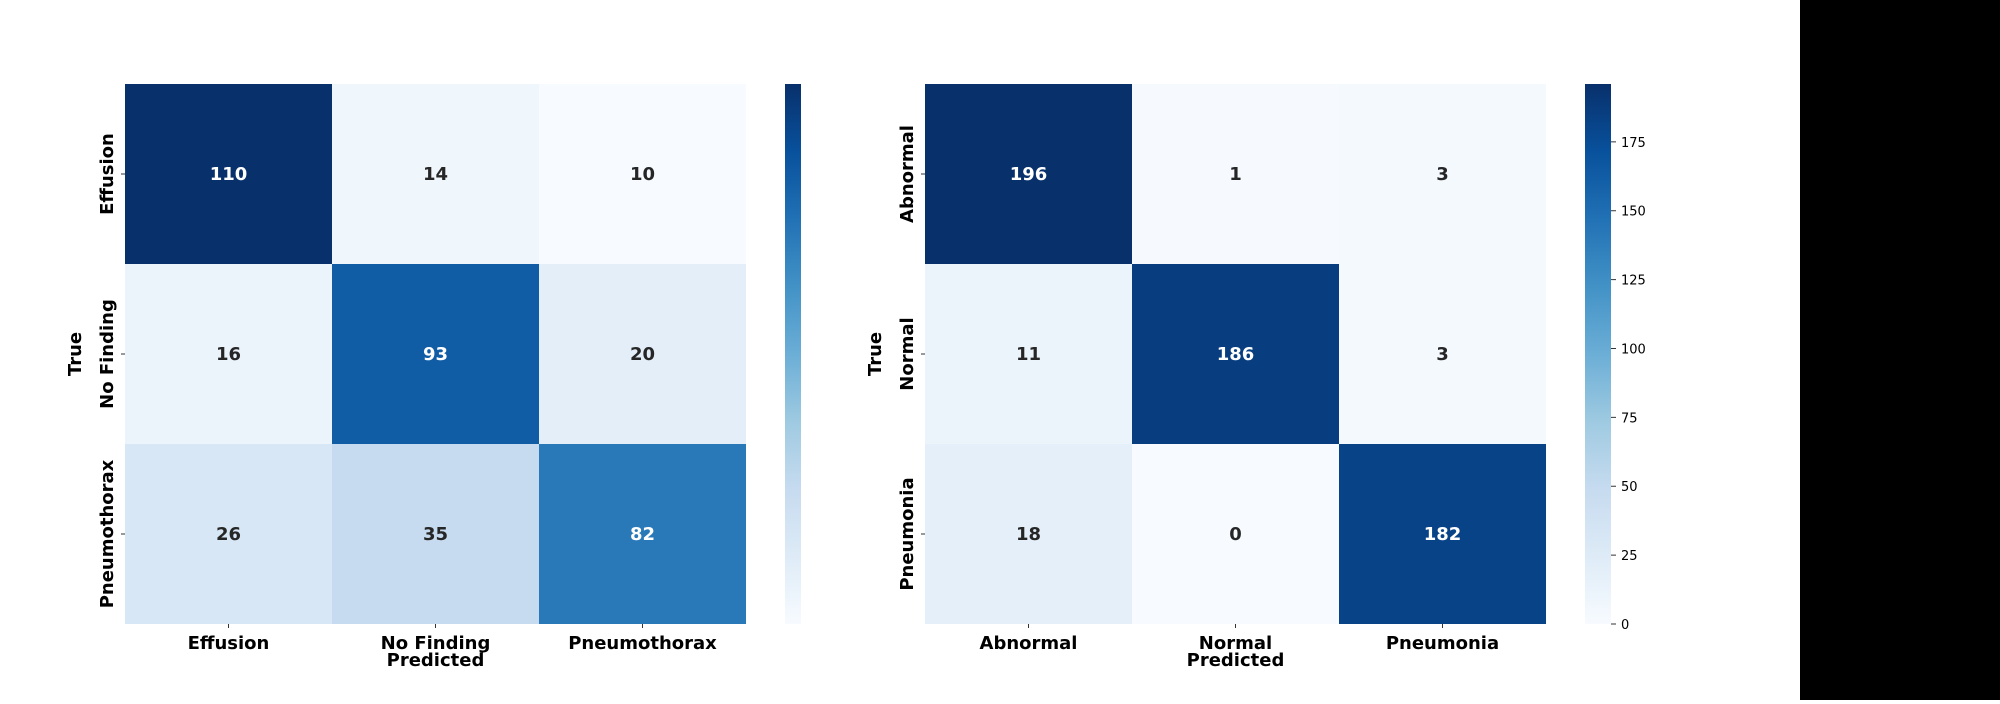 This screenshot has width=2000, height=704. Describe the element at coordinates (1633, 143) in the screenshot. I see `right-colorbar-tick-175: 175` at that location.